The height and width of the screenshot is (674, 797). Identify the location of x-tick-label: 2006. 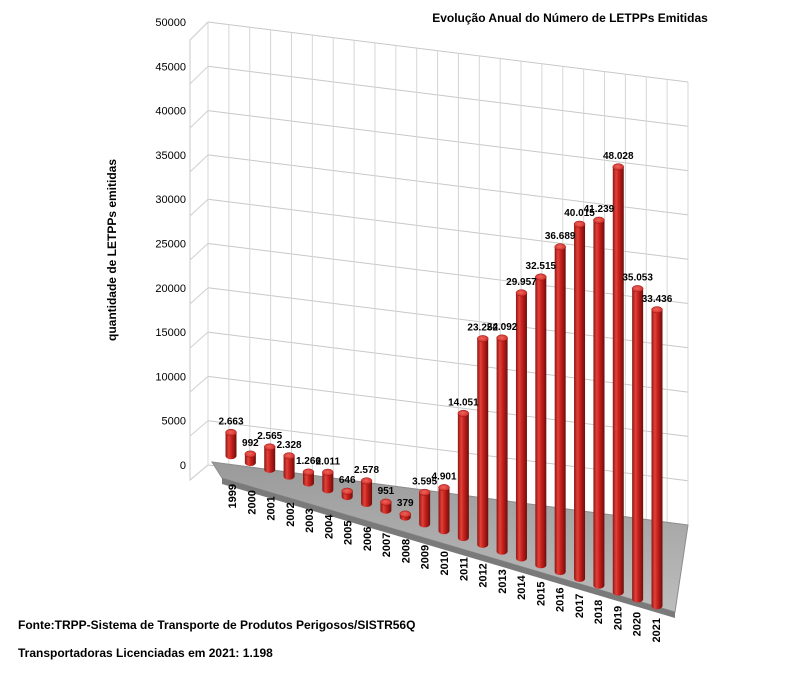
(368, 539).